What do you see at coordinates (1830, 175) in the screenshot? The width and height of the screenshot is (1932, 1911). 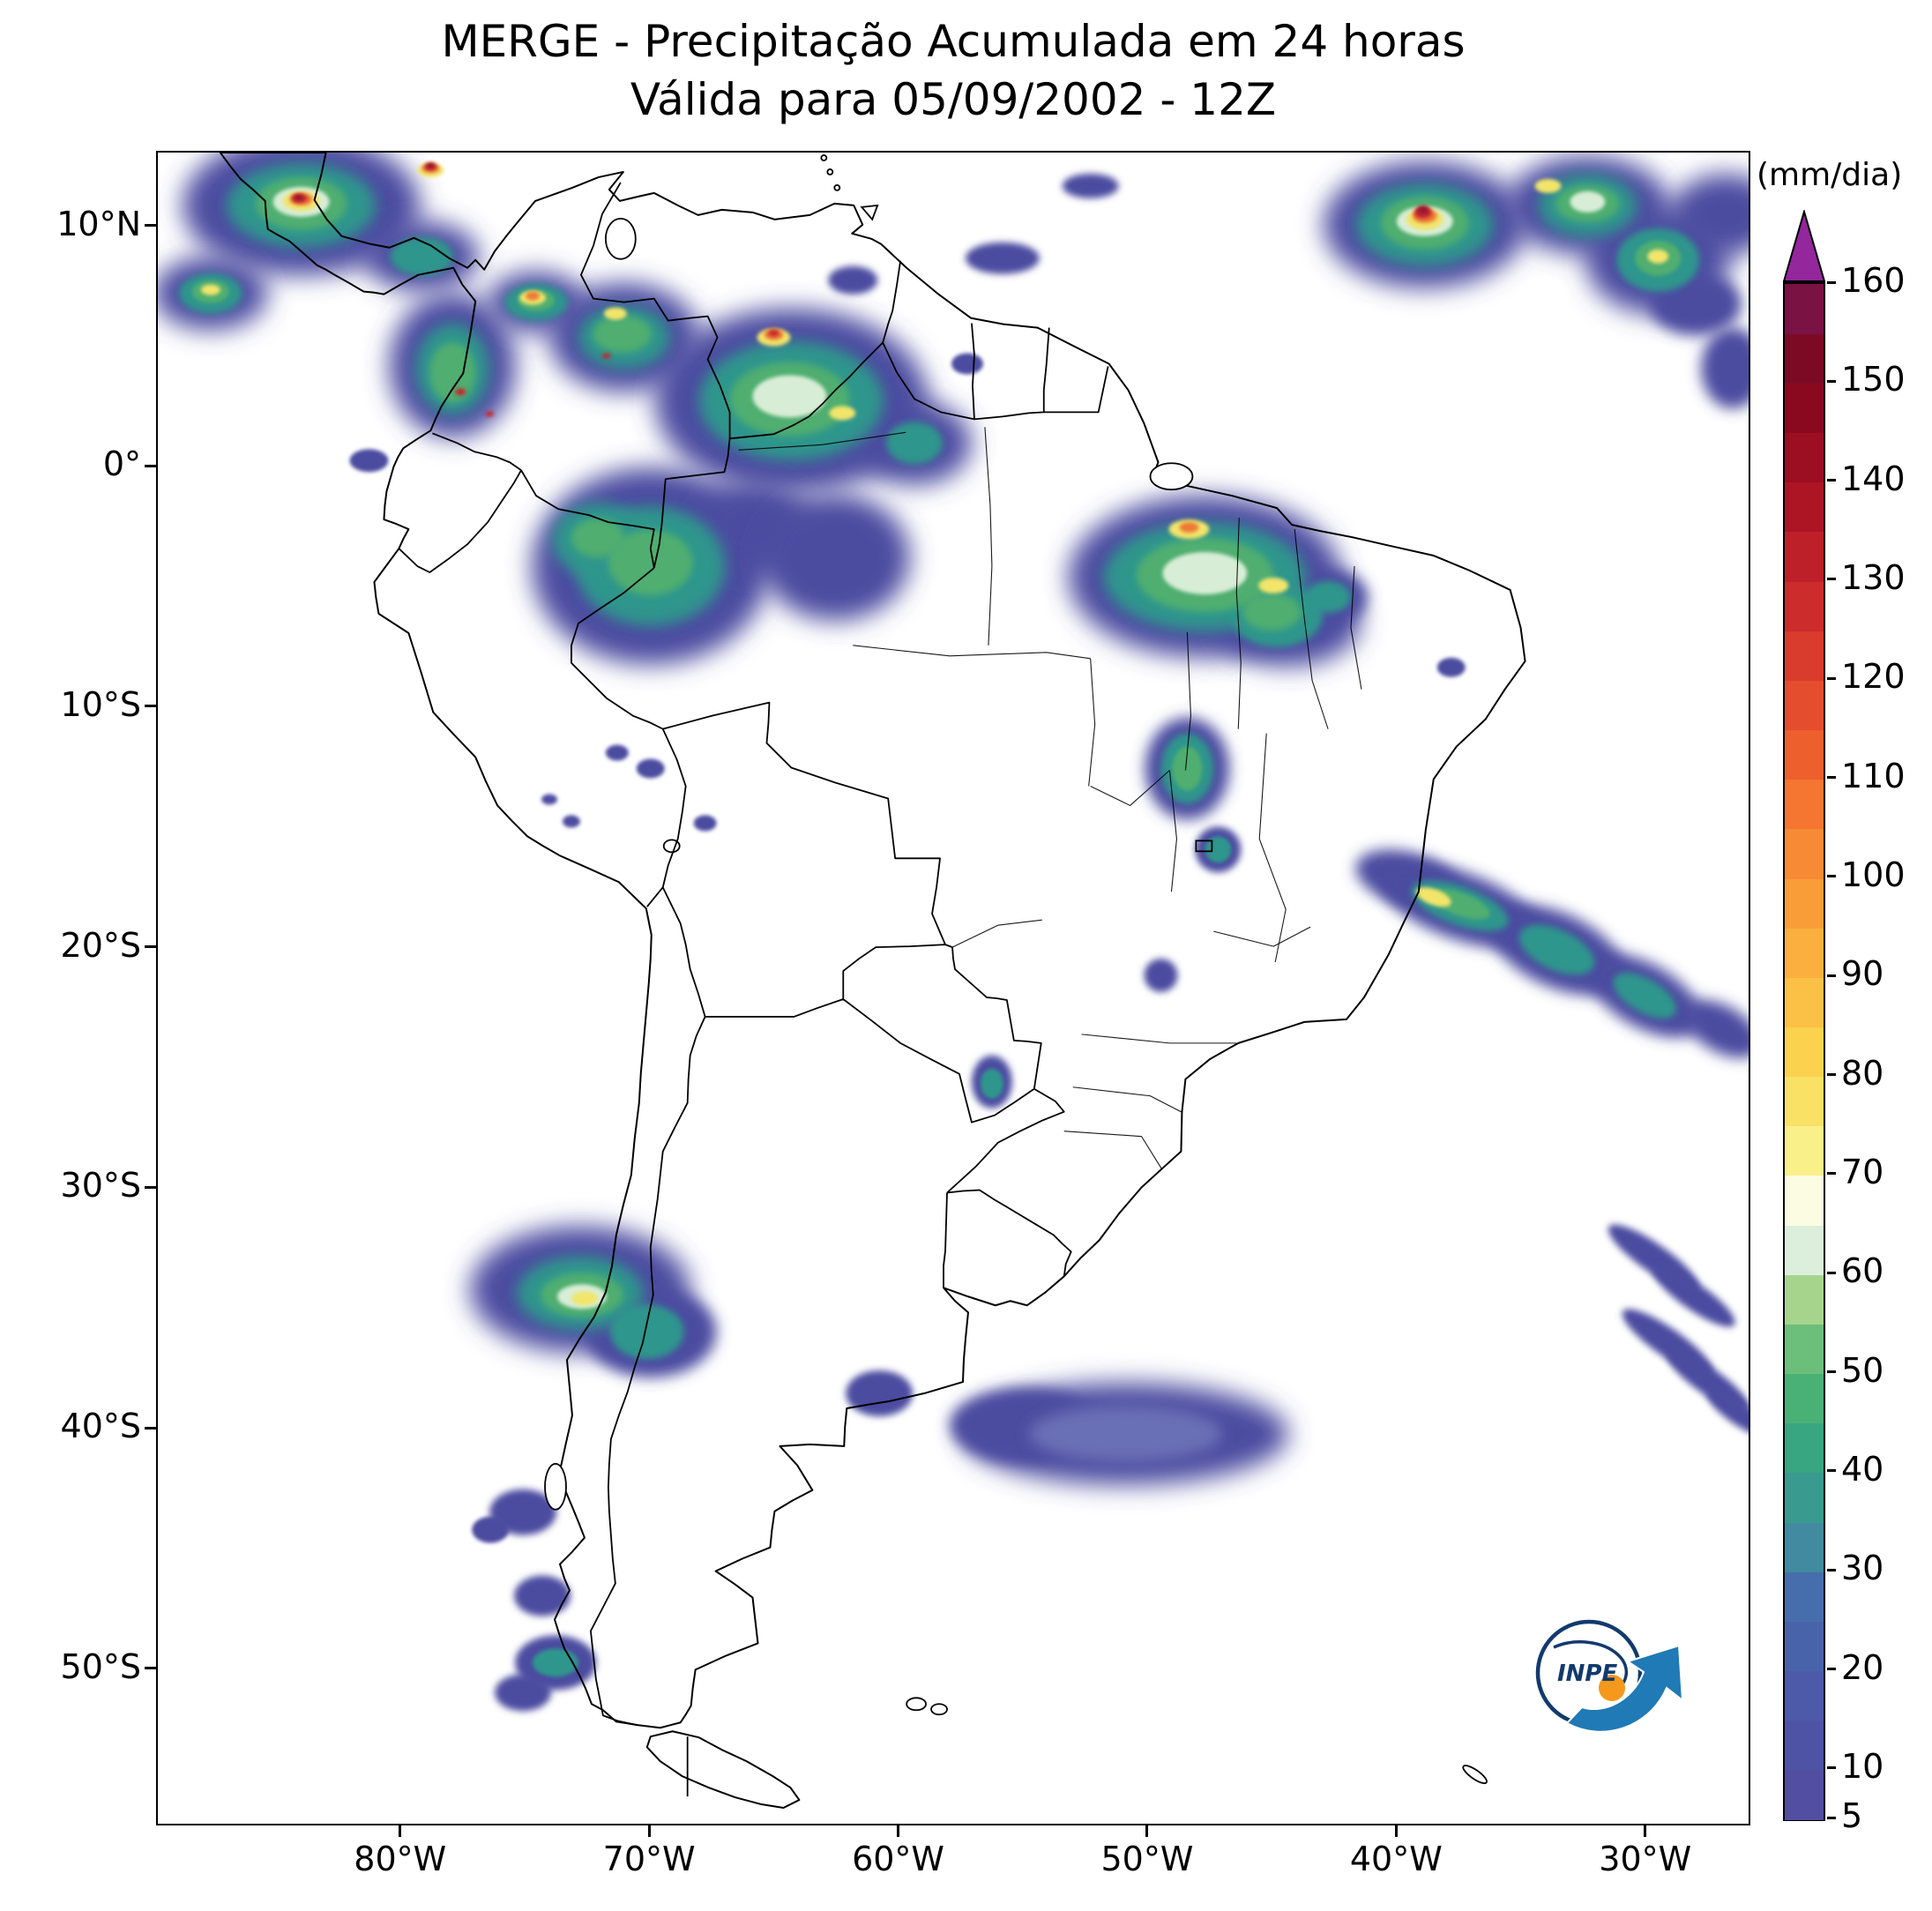 I see `colorbar-unit-label: (mm/dia)` at bounding box center [1830, 175].